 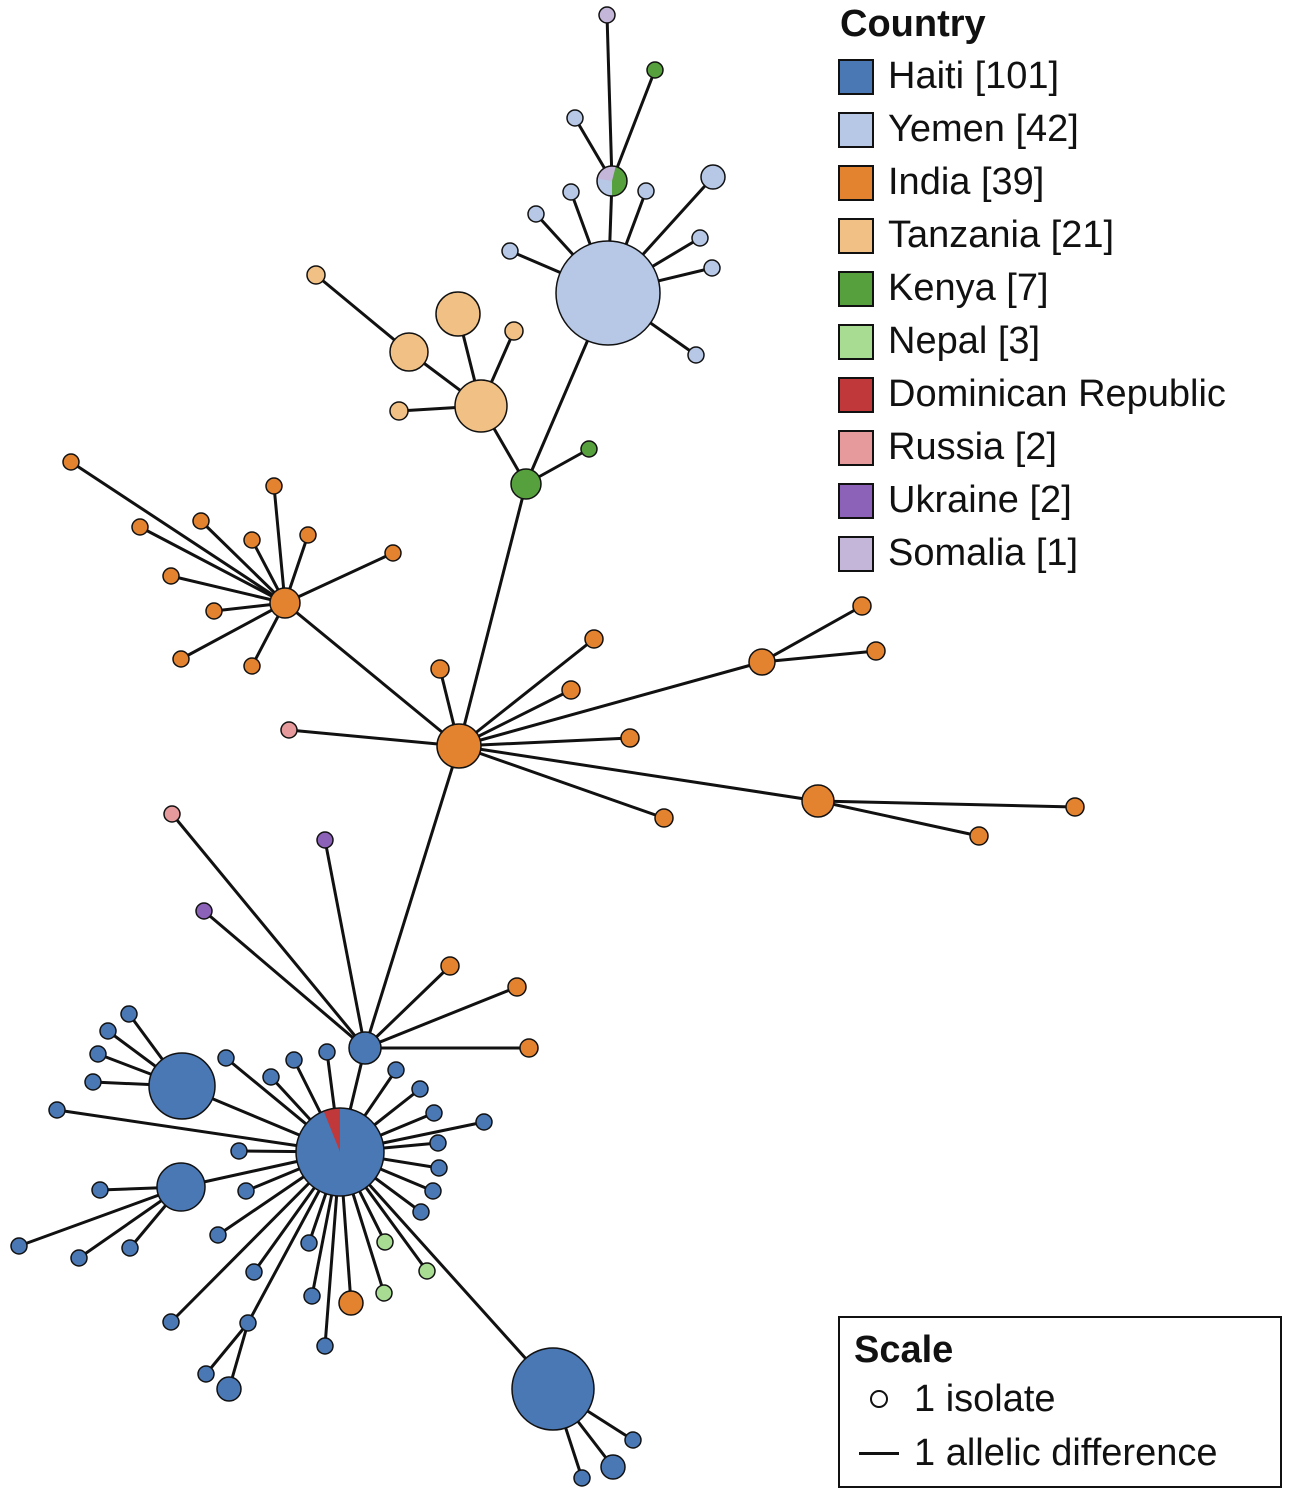 I want to click on legend-item: Kenya [7], so click(x=1032, y=288).